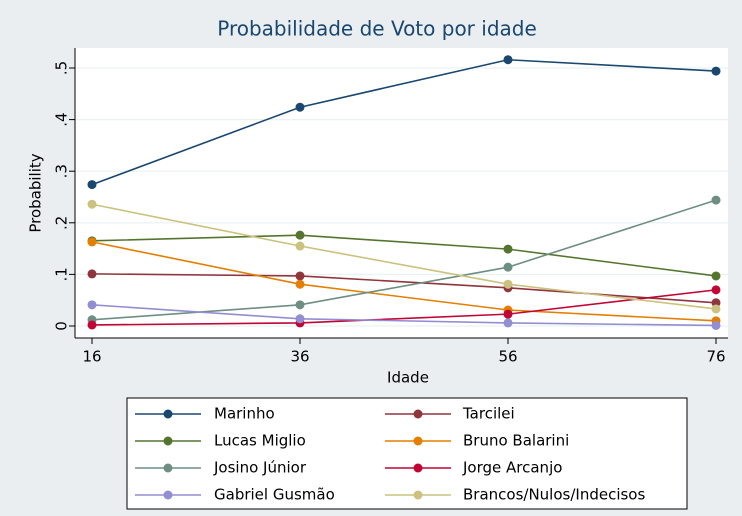 The image size is (742, 516). What do you see at coordinates (554, 495) in the screenshot?
I see `legend-label: Brancos/Nulos/Indecisos` at bounding box center [554, 495].